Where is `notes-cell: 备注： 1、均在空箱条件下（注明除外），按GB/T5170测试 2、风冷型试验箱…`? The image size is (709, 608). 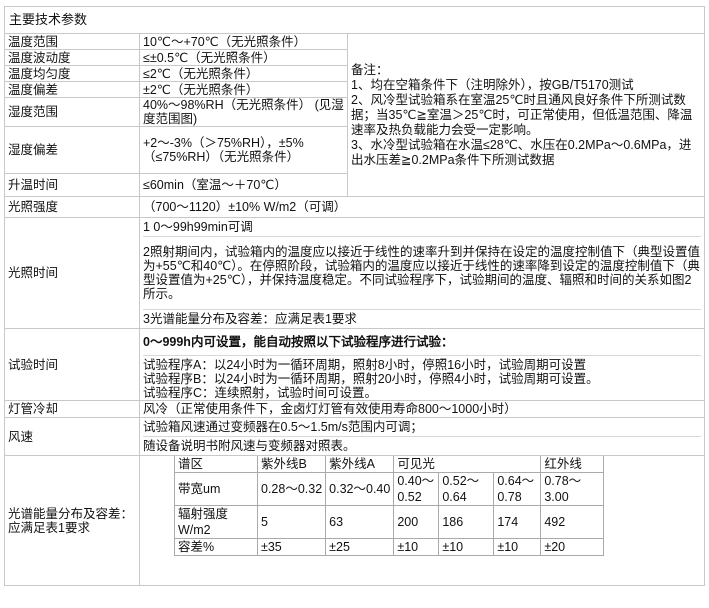
notes-cell: 备注： 1、均在空箱条件下（注明除外），按GB/T5170测试 2、风冷型试验箱… is located at coordinates (526, 115).